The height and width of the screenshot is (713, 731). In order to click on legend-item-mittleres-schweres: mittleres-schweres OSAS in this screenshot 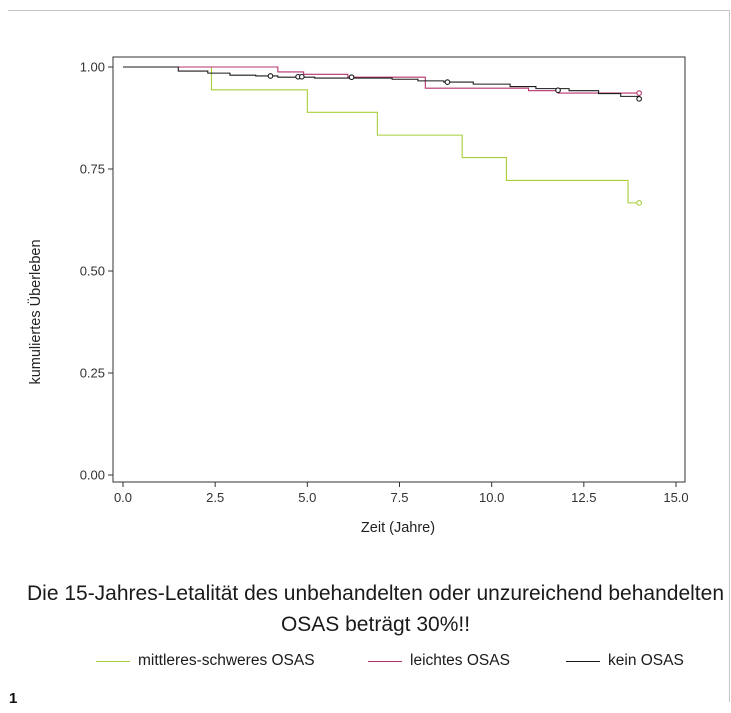, I will do `click(205, 661)`.